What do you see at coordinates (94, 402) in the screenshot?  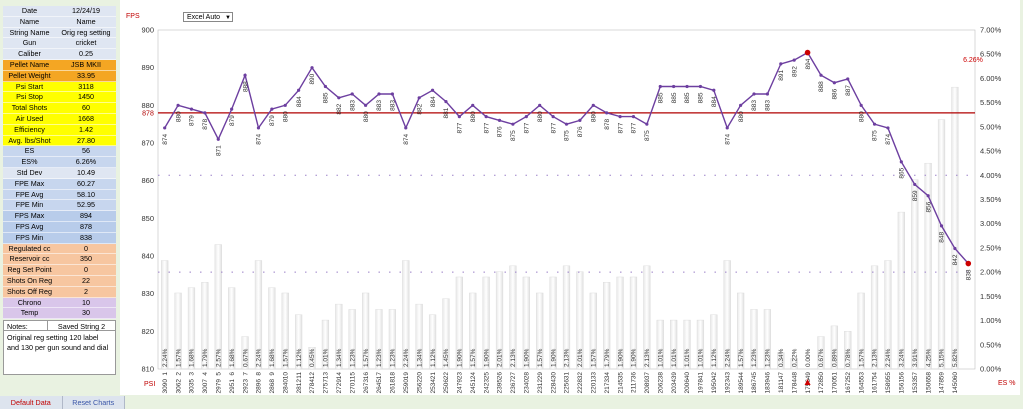 I see `reset-charts-button: Reset Charts` at bounding box center [94, 402].